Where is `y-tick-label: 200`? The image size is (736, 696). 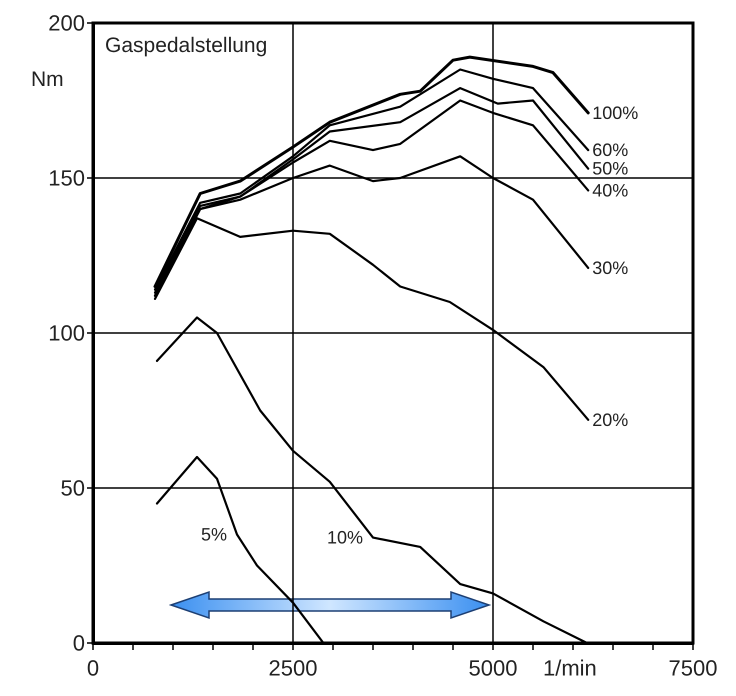
y-tick-label: 200 is located at coordinates (66, 23).